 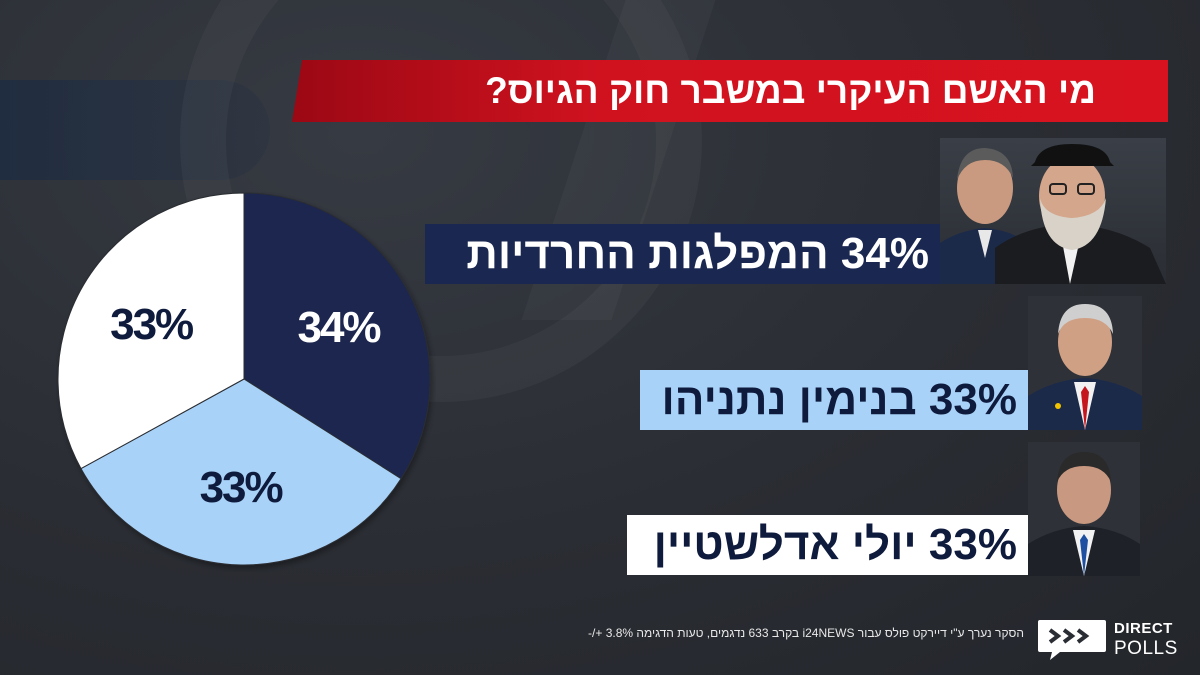 What do you see at coordinates (1107, 640) in the screenshot?
I see `direct-polls-logo: DIRECT POLLS` at bounding box center [1107, 640].